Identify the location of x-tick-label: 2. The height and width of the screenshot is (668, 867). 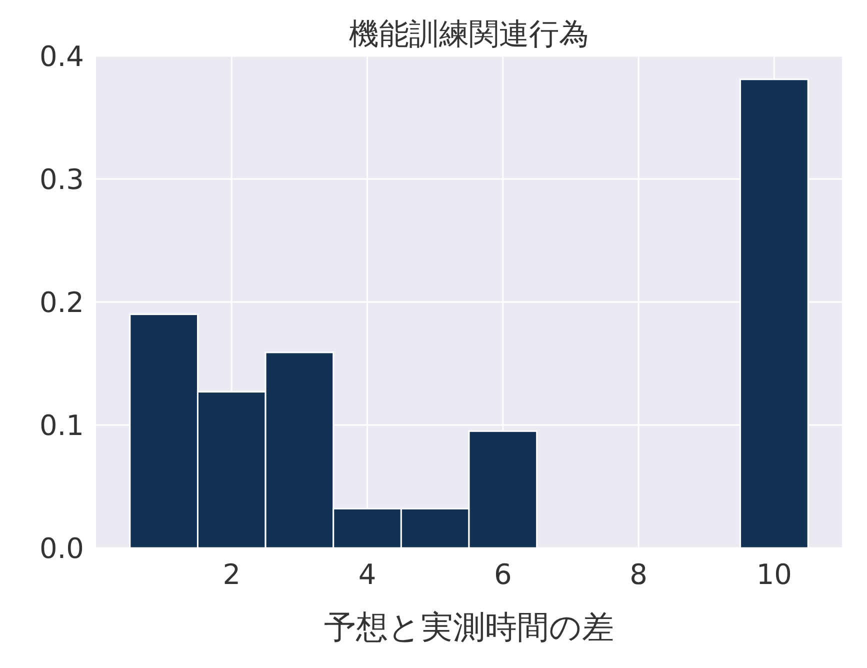
(231, 574).